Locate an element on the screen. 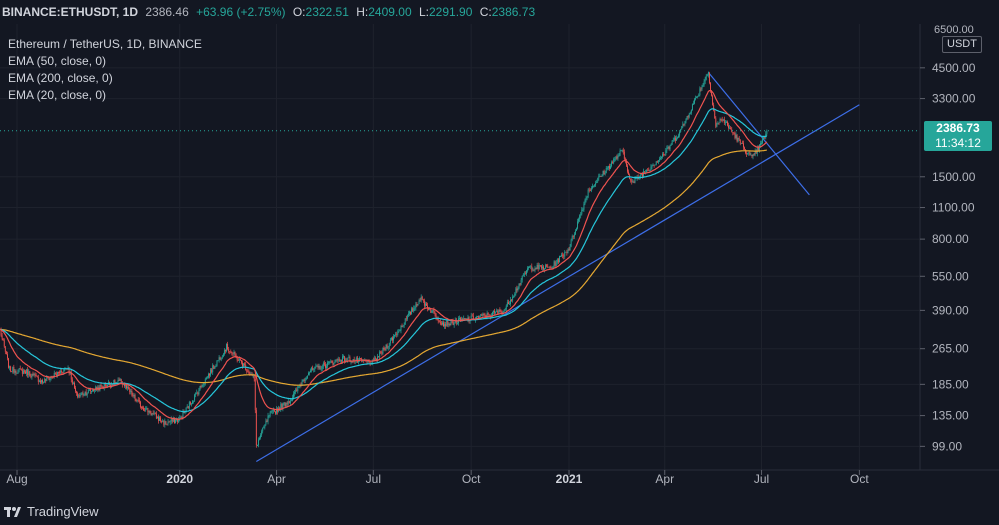 The width and height of the screenshot is (999, 525). tradingview-logo-icon is located at coordinates (13, 512).